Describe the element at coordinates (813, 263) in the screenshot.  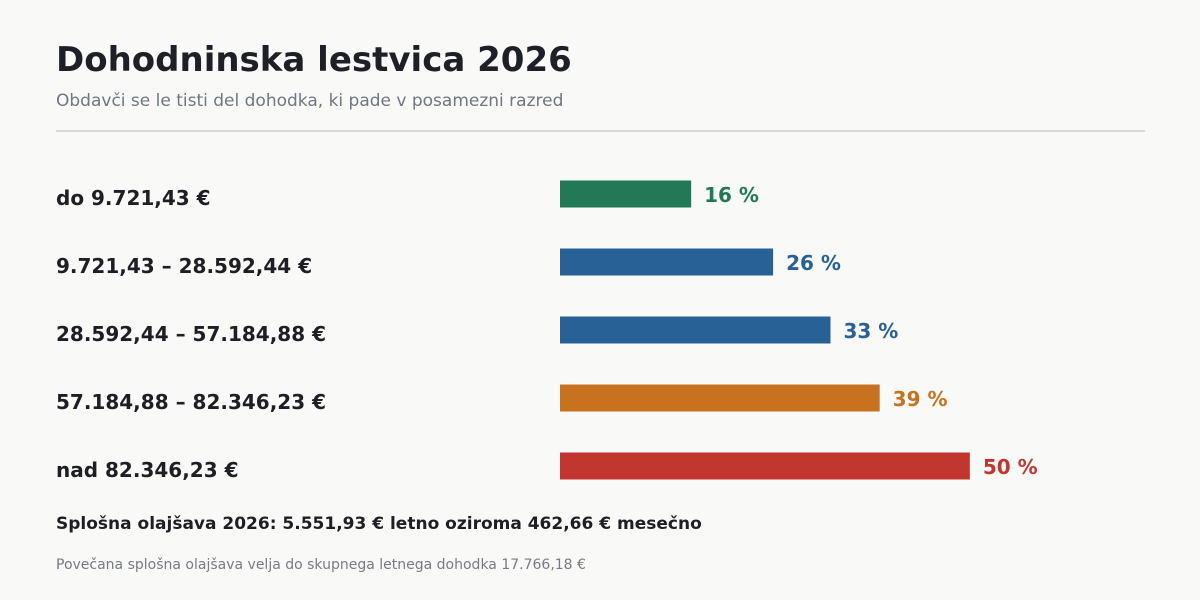
I see `rate-label: 26 %` at that location.